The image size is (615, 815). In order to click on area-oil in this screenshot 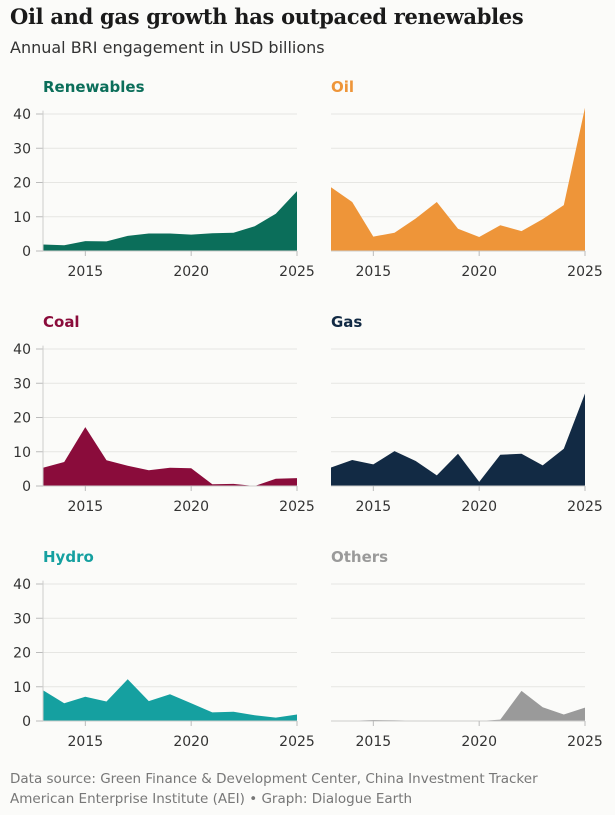, I will do `click(458, 179)`.